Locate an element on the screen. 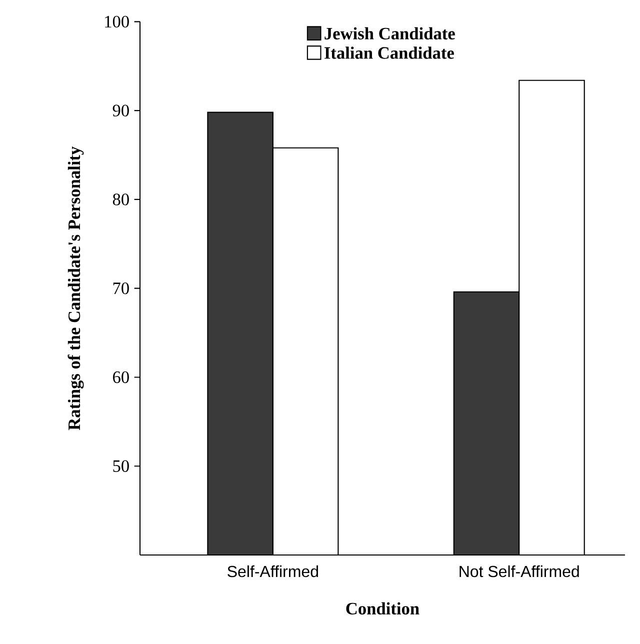  legend-label: Jewish Candidate is located at coordinates (389, 33).